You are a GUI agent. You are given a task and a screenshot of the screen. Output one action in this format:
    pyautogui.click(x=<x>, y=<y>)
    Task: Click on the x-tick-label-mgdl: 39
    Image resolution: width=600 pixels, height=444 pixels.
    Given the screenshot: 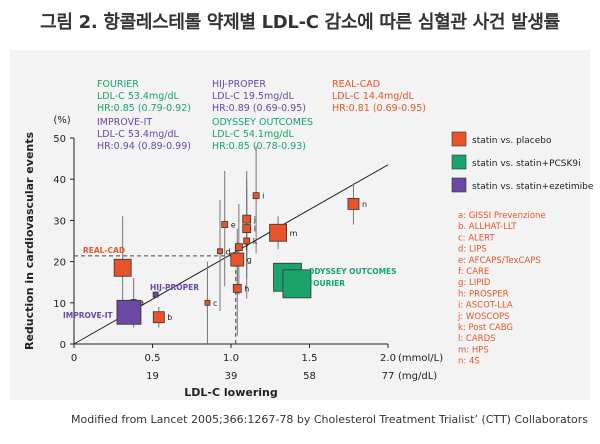 What is the action you would take?
    pyautogui.click(x=231, y=376)
    